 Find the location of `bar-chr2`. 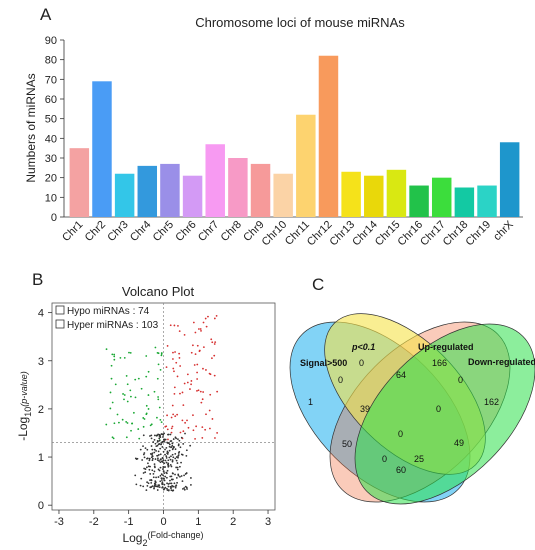

bar-chr2 is located at coordinates (102, 149).